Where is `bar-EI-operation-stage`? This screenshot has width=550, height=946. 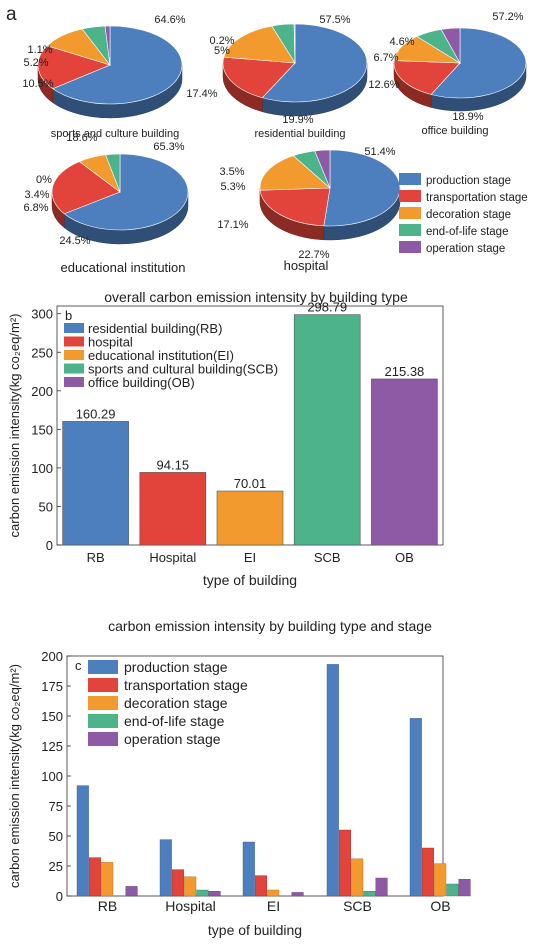 bar-EI-operation-stage is located at coordinates (297, 894).